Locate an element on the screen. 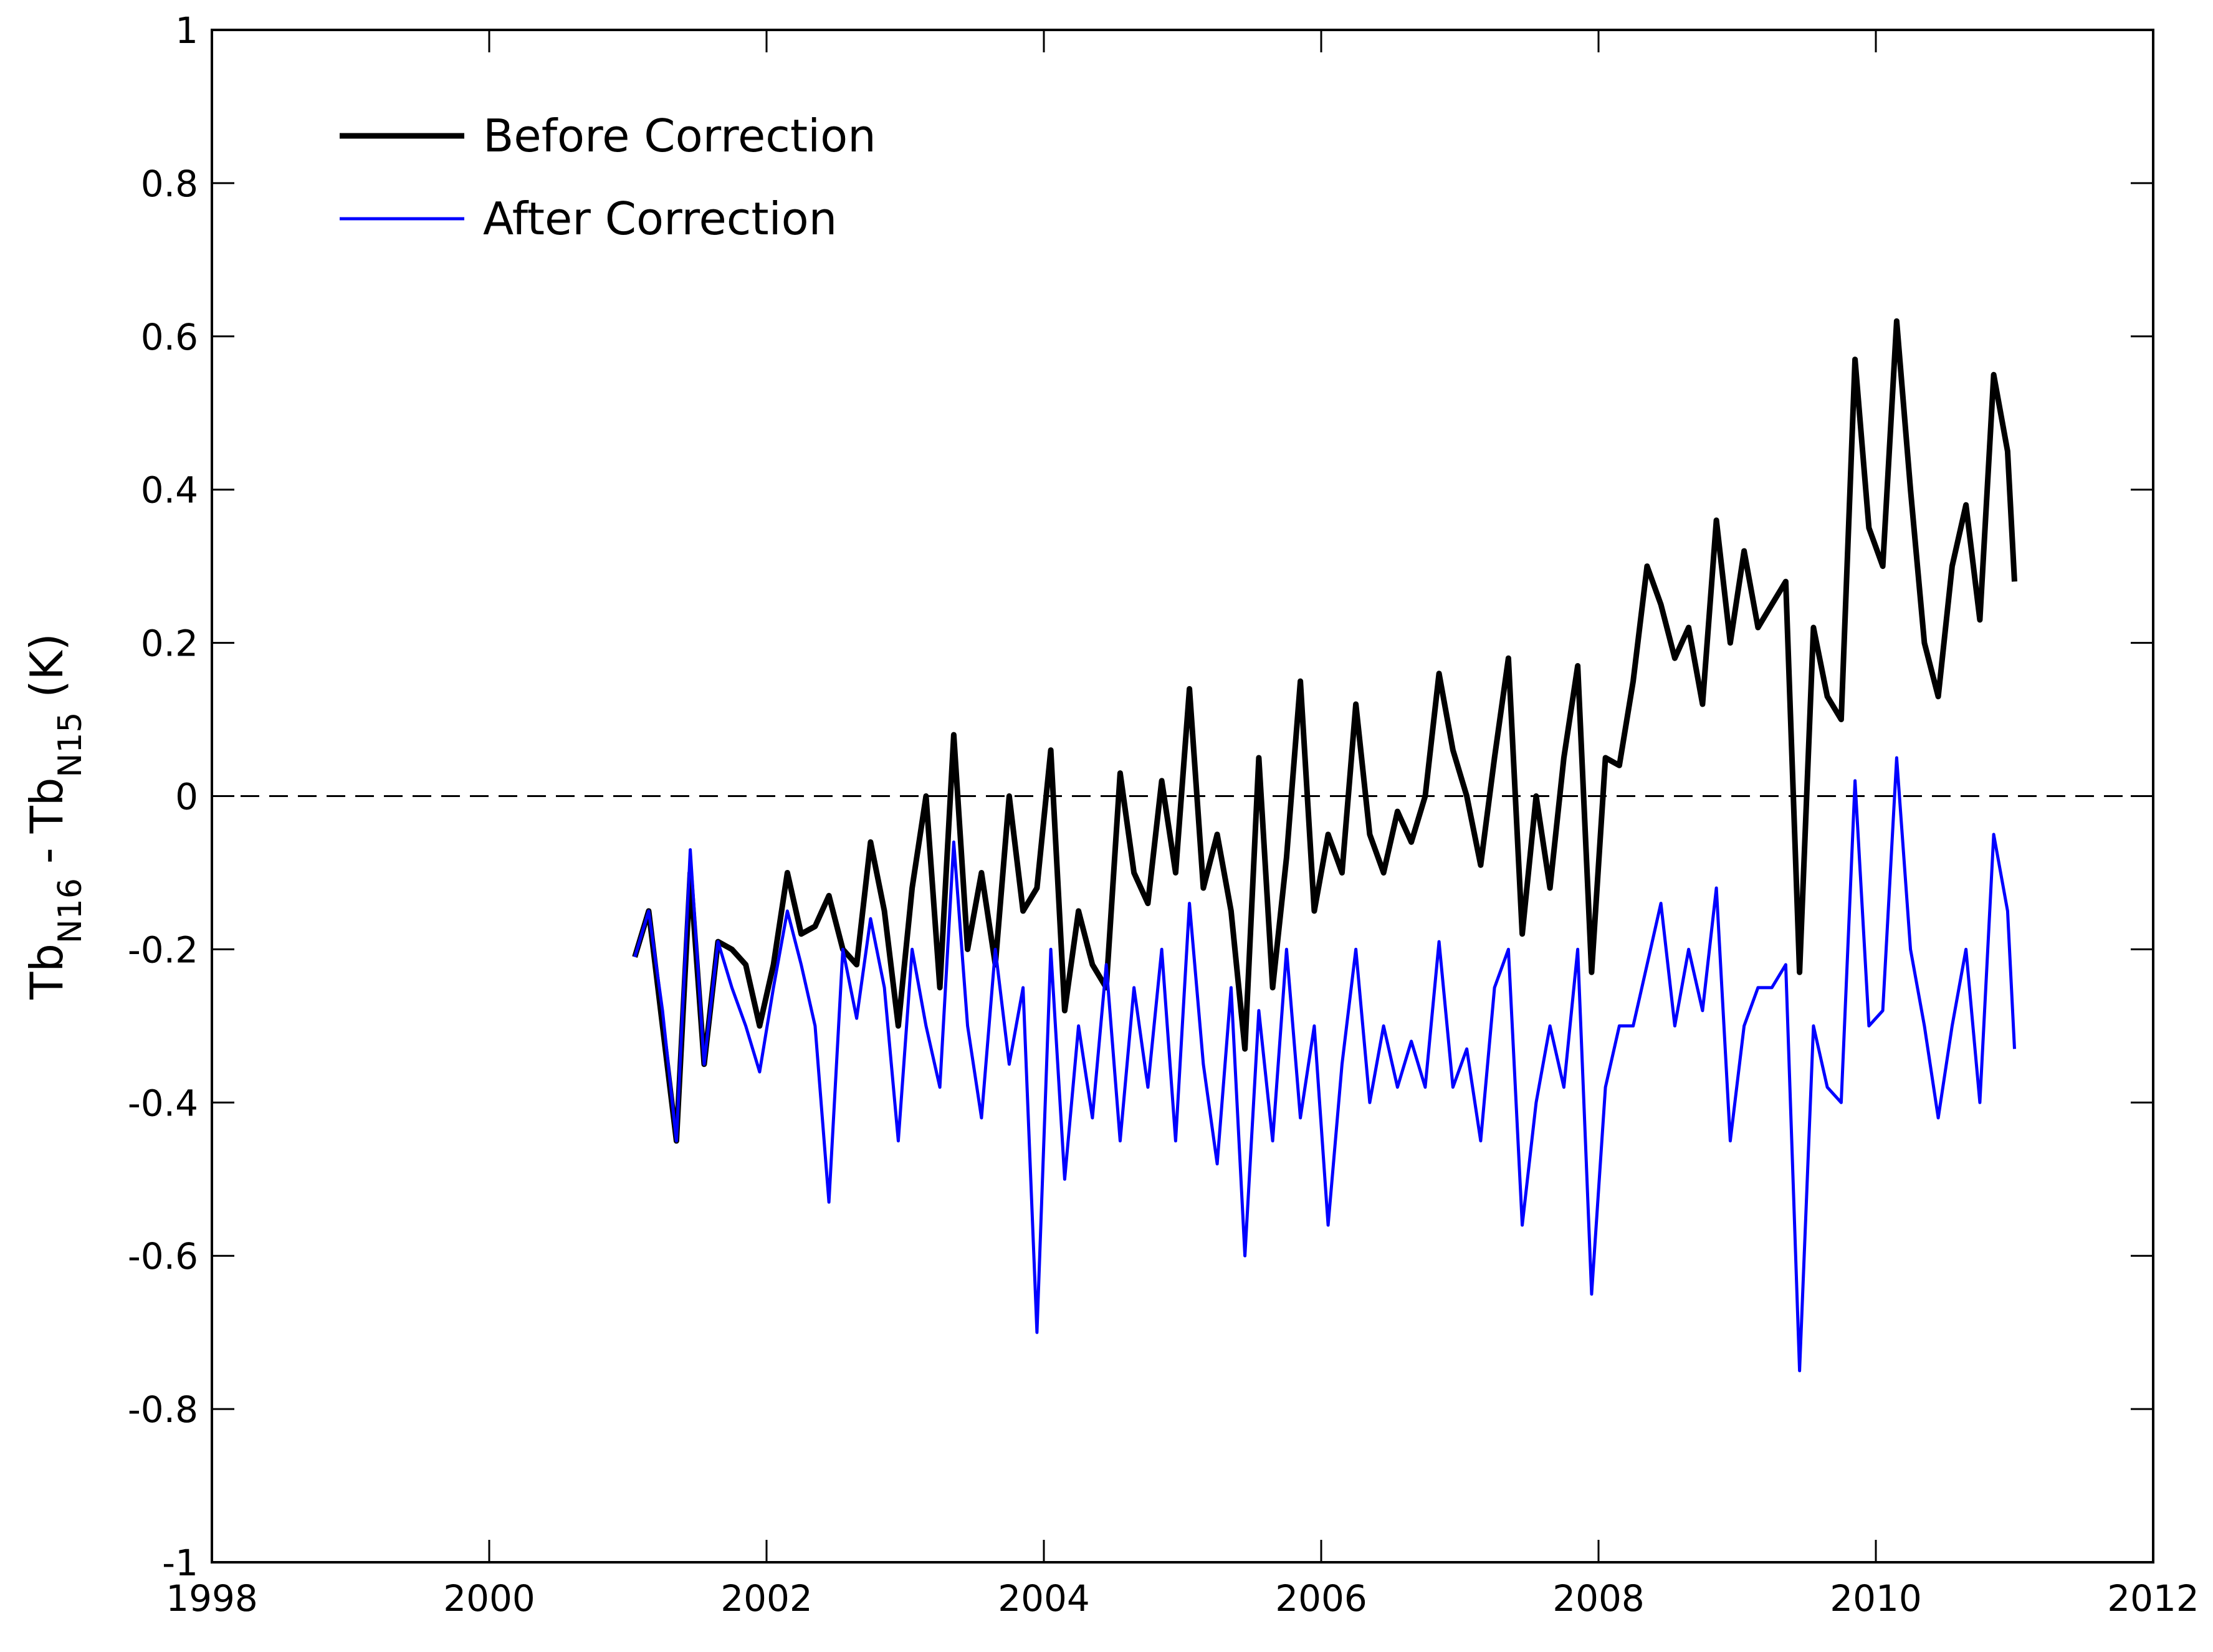  y-tick-label: 0.8 is located at coordinates (169, 184).